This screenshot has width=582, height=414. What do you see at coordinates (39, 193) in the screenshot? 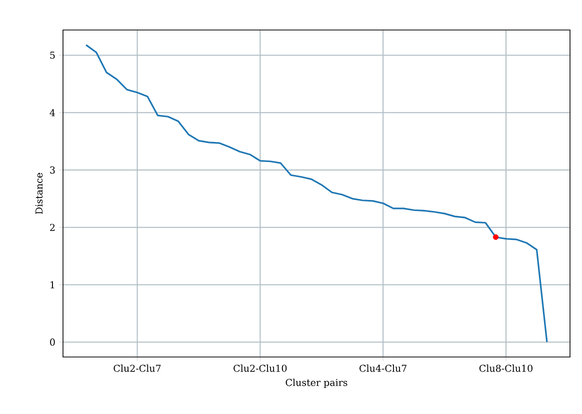
I see `y-axis-title: Distance` at bounding box center [39, 193].